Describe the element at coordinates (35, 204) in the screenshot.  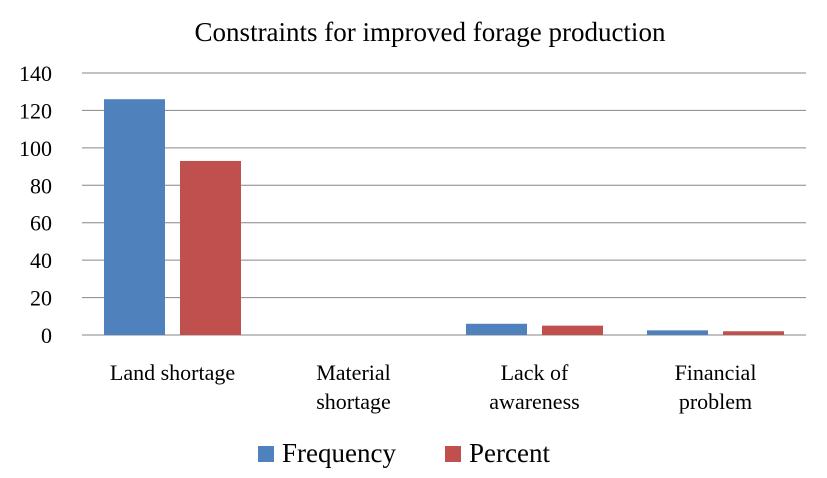
I see `y-axis-tick-labels: 0 20 40 60 80 100 120 140` at that location.